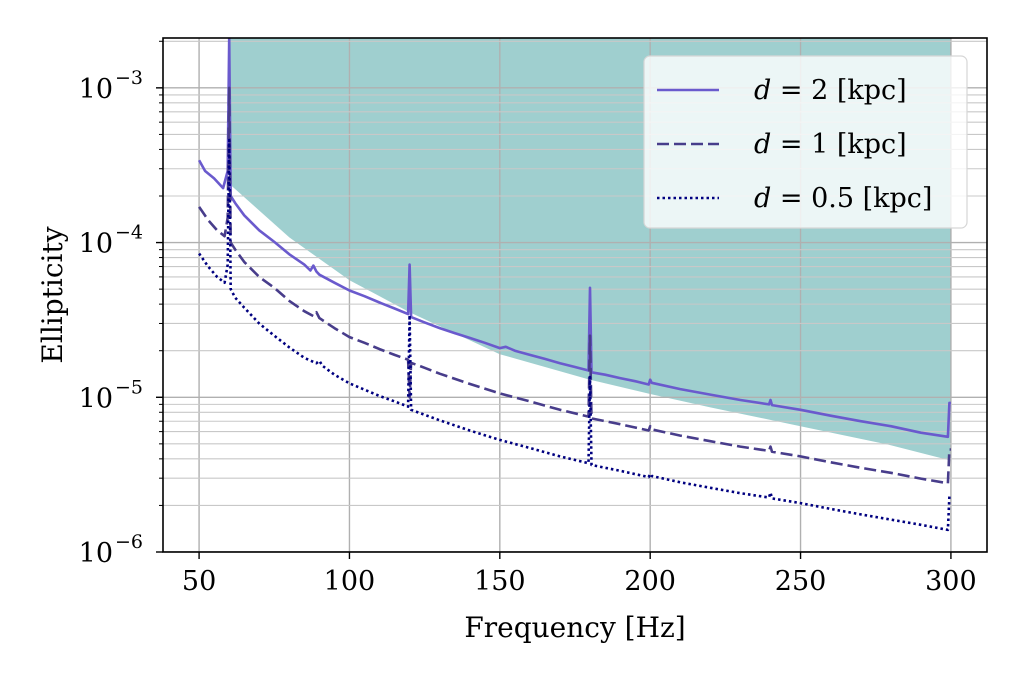 This screenshot has height=683, width=1024. I want to click on legend-box, so click(805, 142).